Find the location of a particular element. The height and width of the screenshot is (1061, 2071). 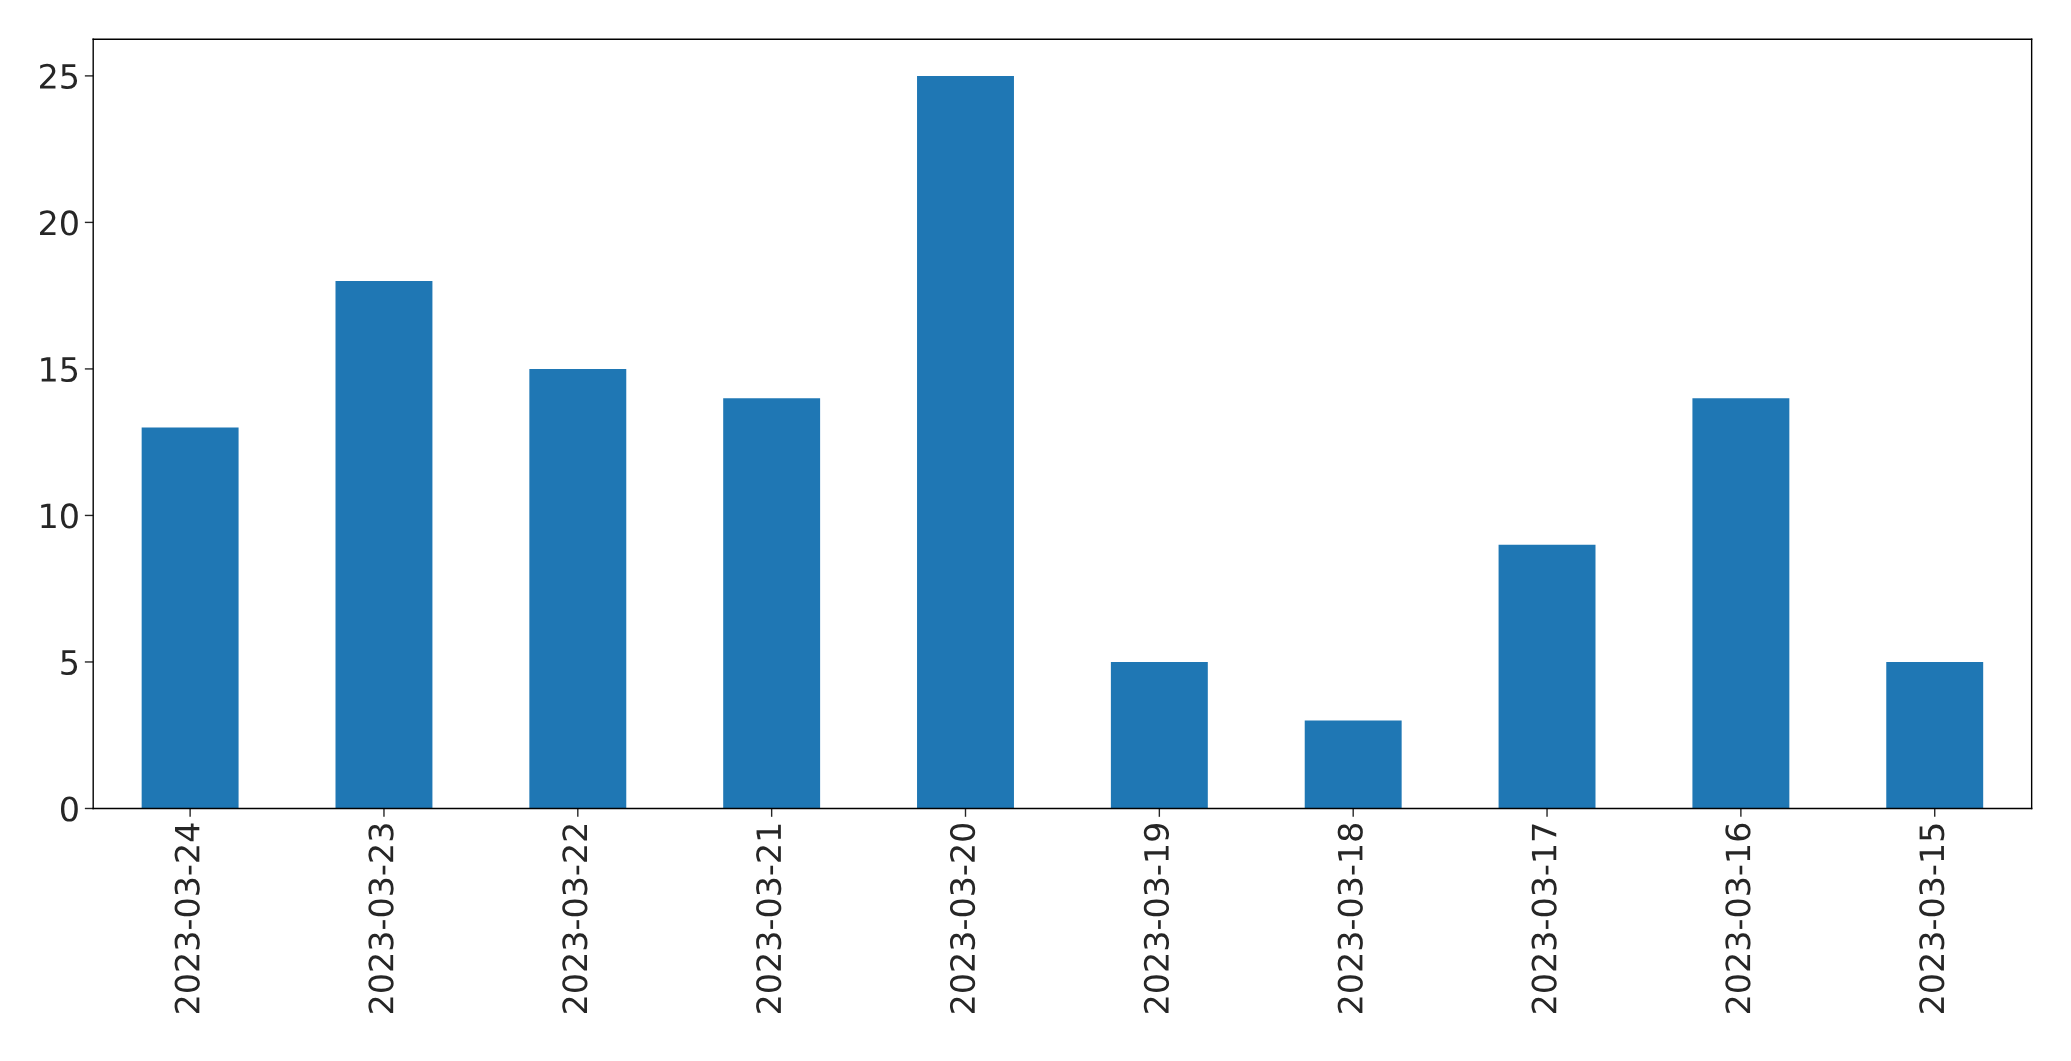

y-tick-label: 10 is located at coordinates (59, 516).